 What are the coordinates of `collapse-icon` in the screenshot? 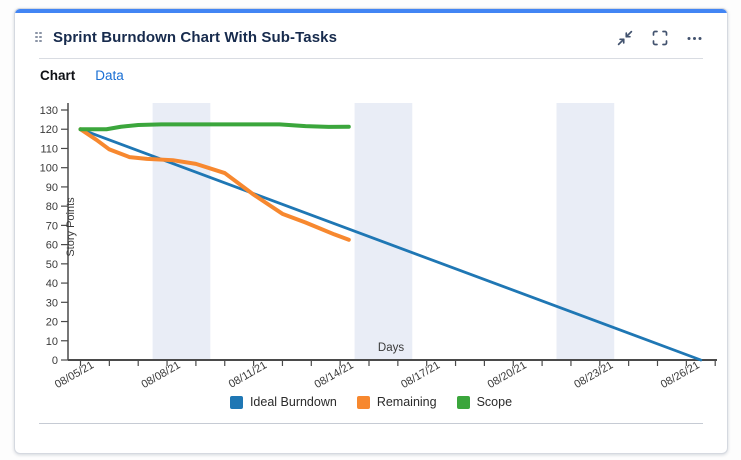 It's located at (624, 37).